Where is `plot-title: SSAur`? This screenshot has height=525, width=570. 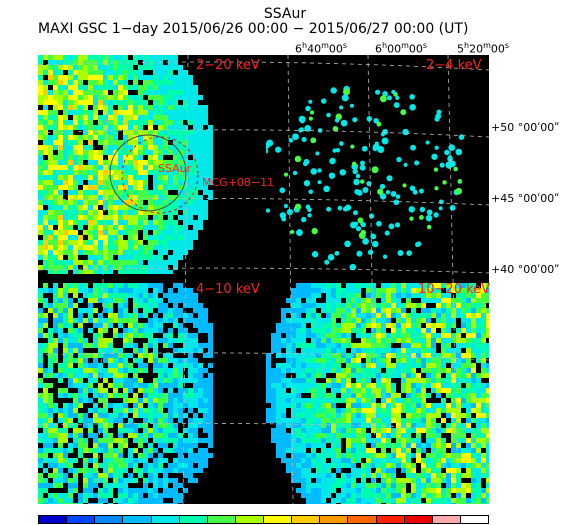 plot-title: SSAur is located at coordinates (285, 14).